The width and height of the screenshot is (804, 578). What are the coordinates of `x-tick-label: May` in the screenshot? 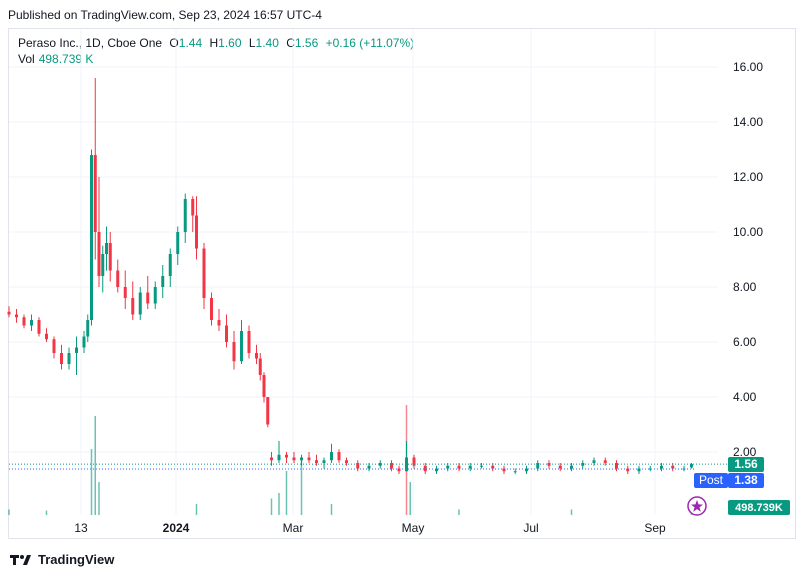 It's located at (413, 528).